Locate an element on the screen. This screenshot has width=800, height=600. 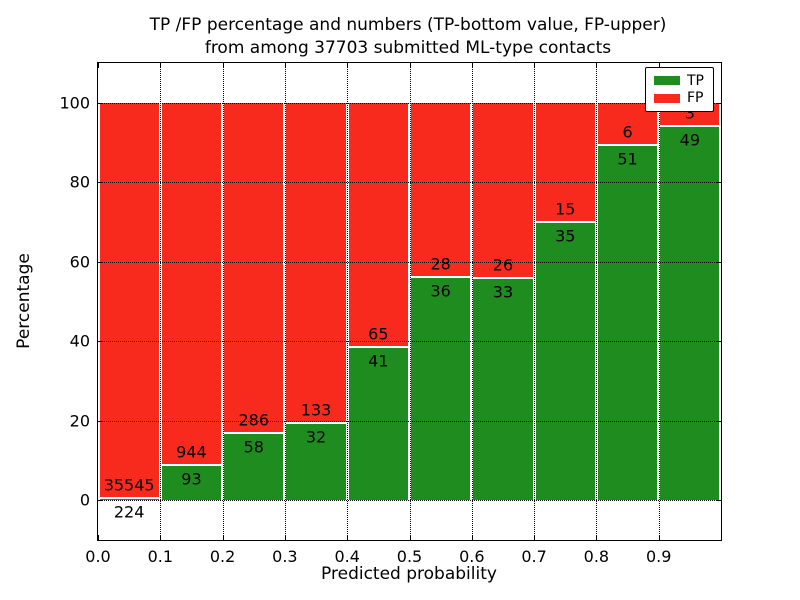
tp-count-label: 33 is located at coordinates (503, 292).